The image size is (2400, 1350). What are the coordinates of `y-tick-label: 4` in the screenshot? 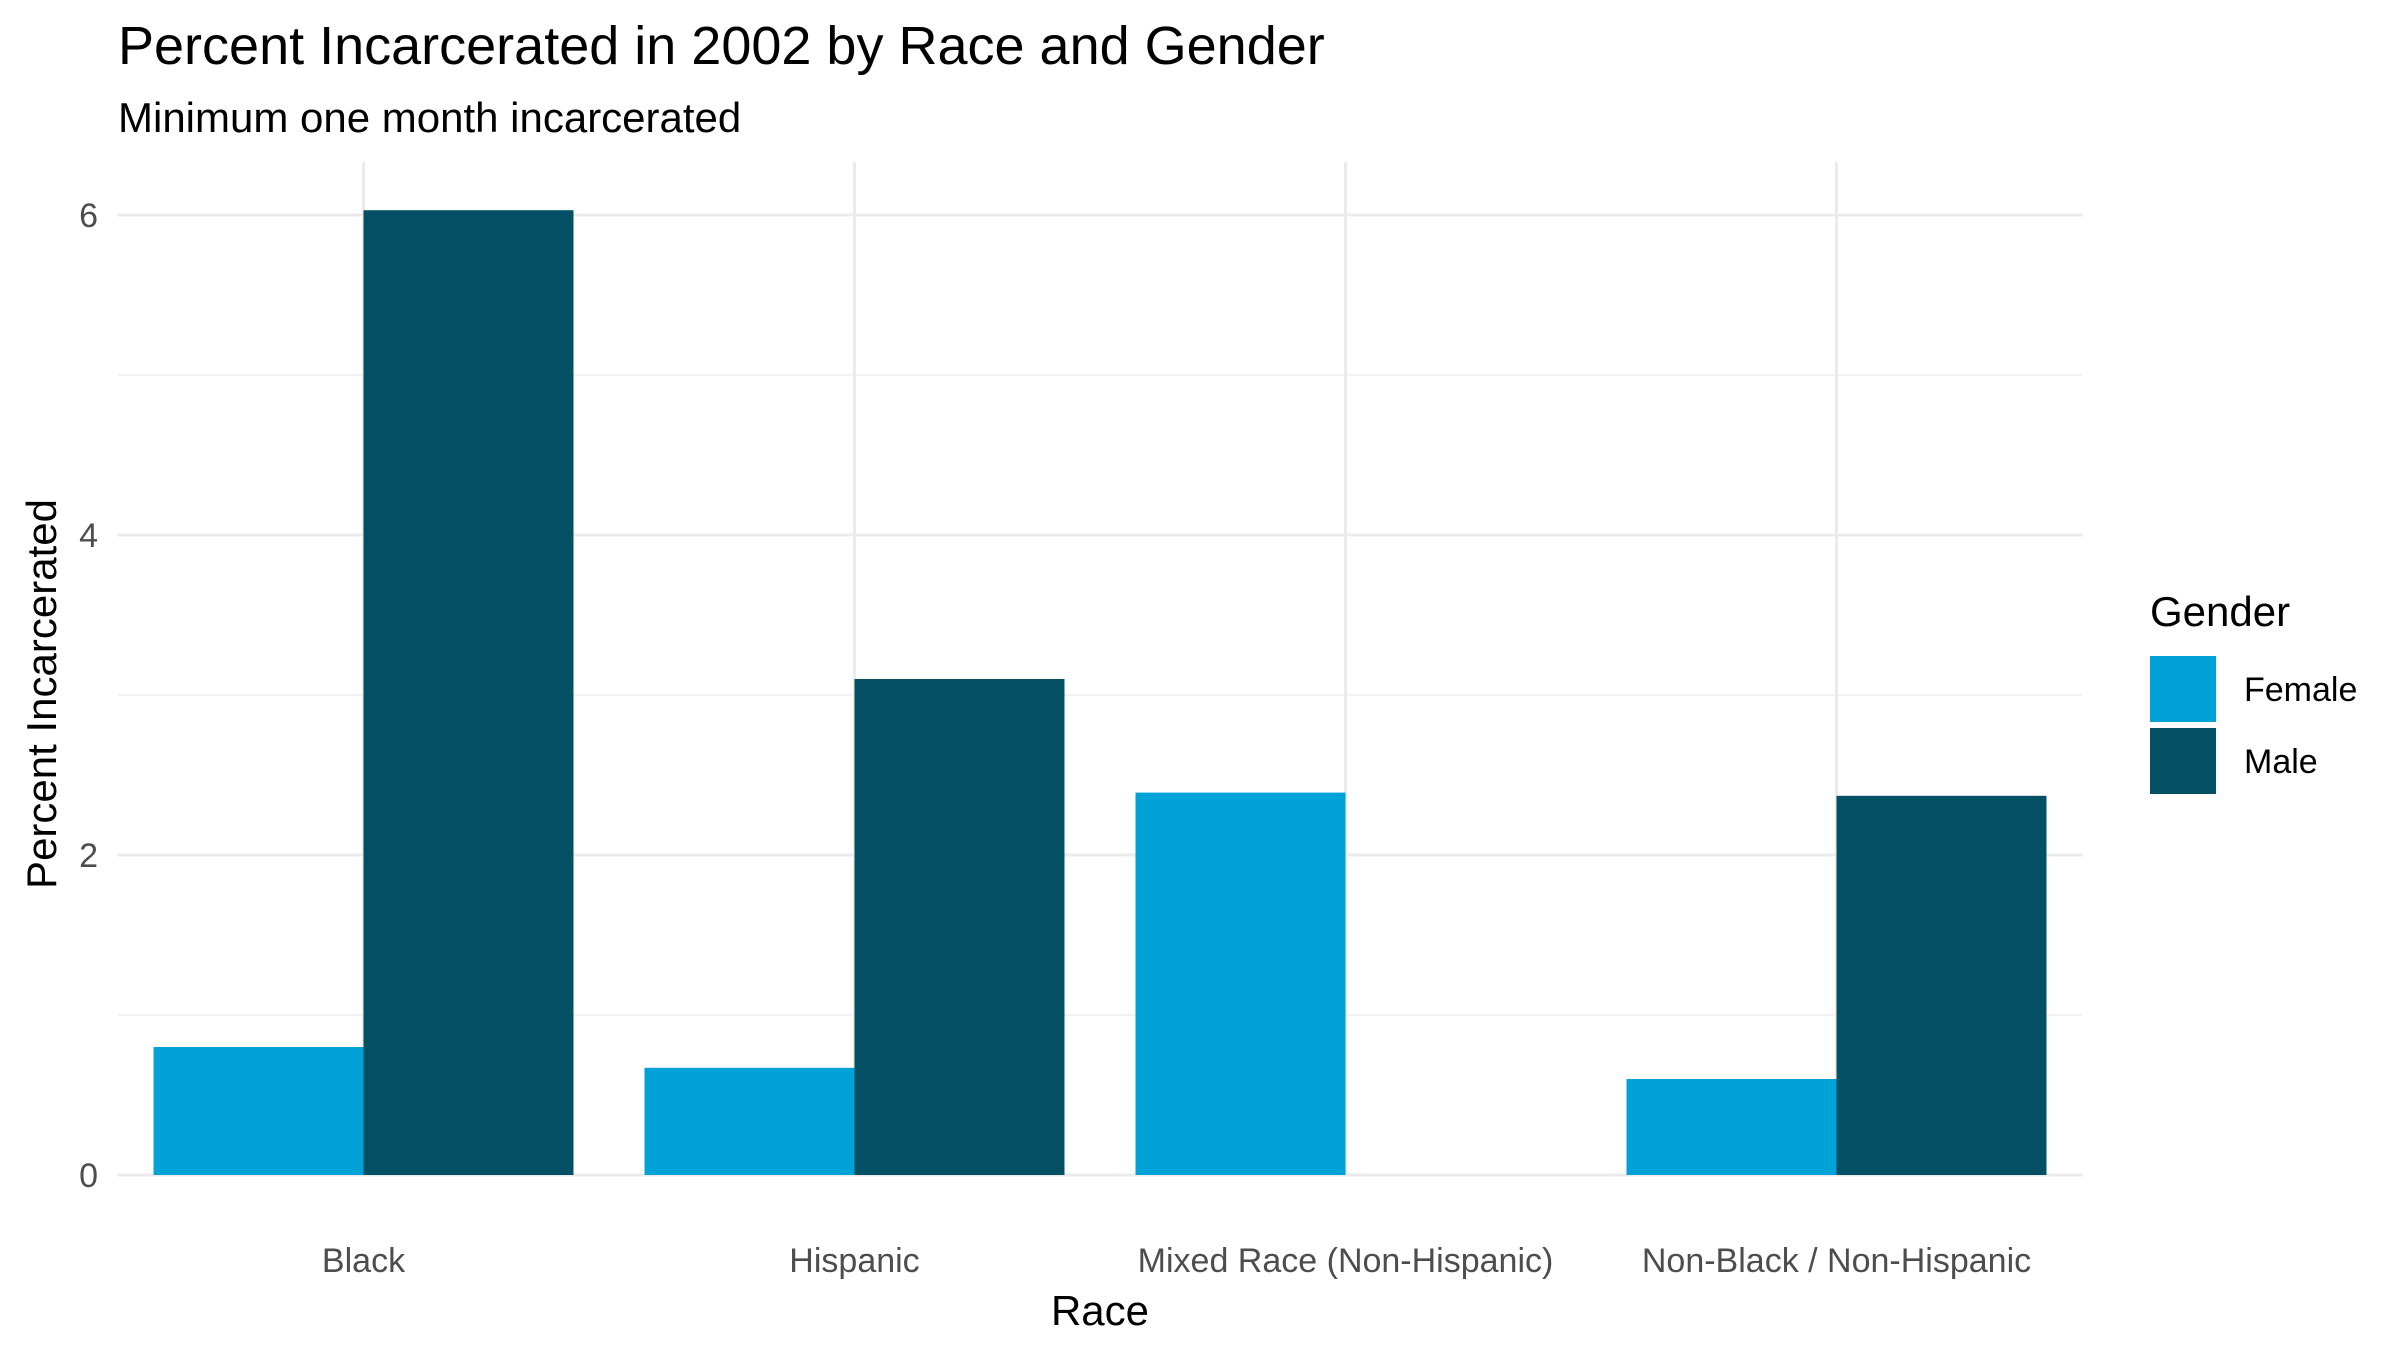 It's located at (88, 536).